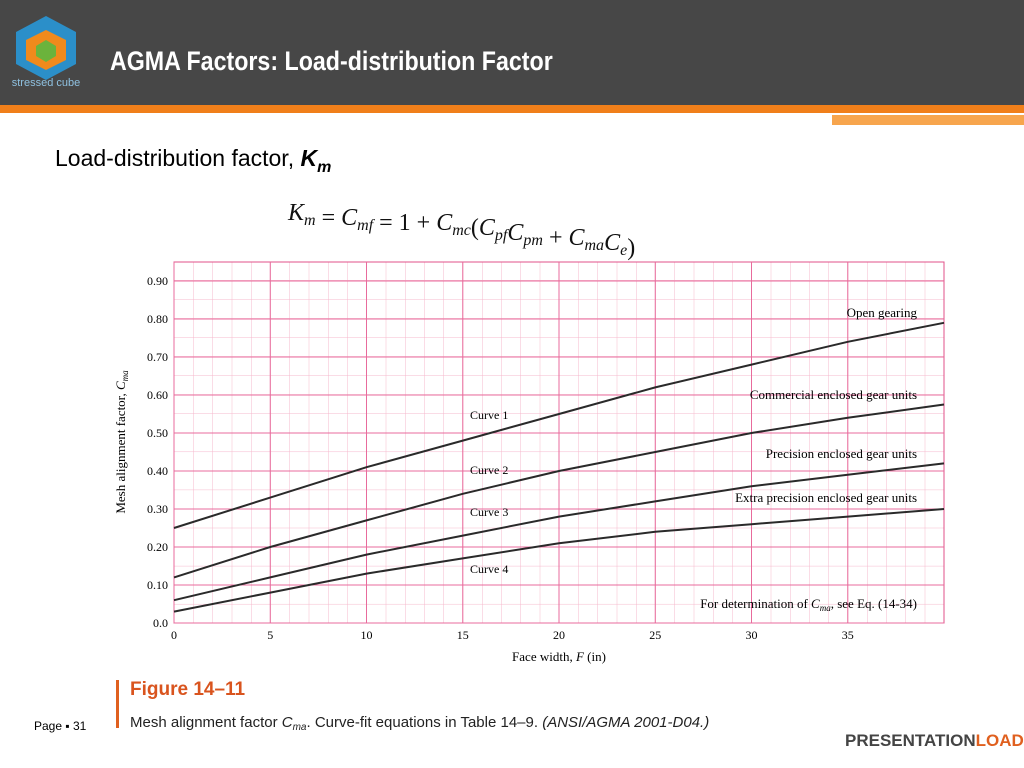  I want to click on caption-sub: ma, so click(300, 727).